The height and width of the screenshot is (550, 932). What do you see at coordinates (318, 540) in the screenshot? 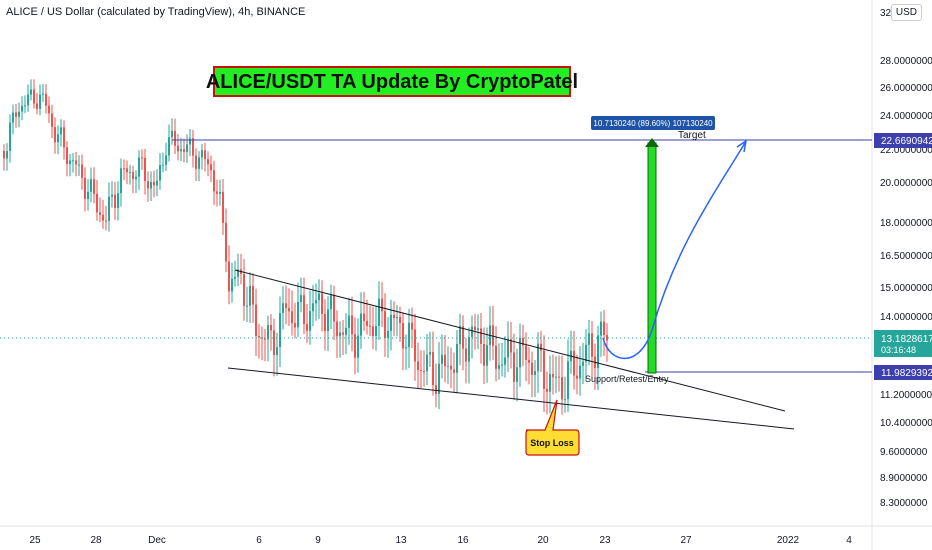
I see `x-tick-label: 9` at bounding box center [318, 540].